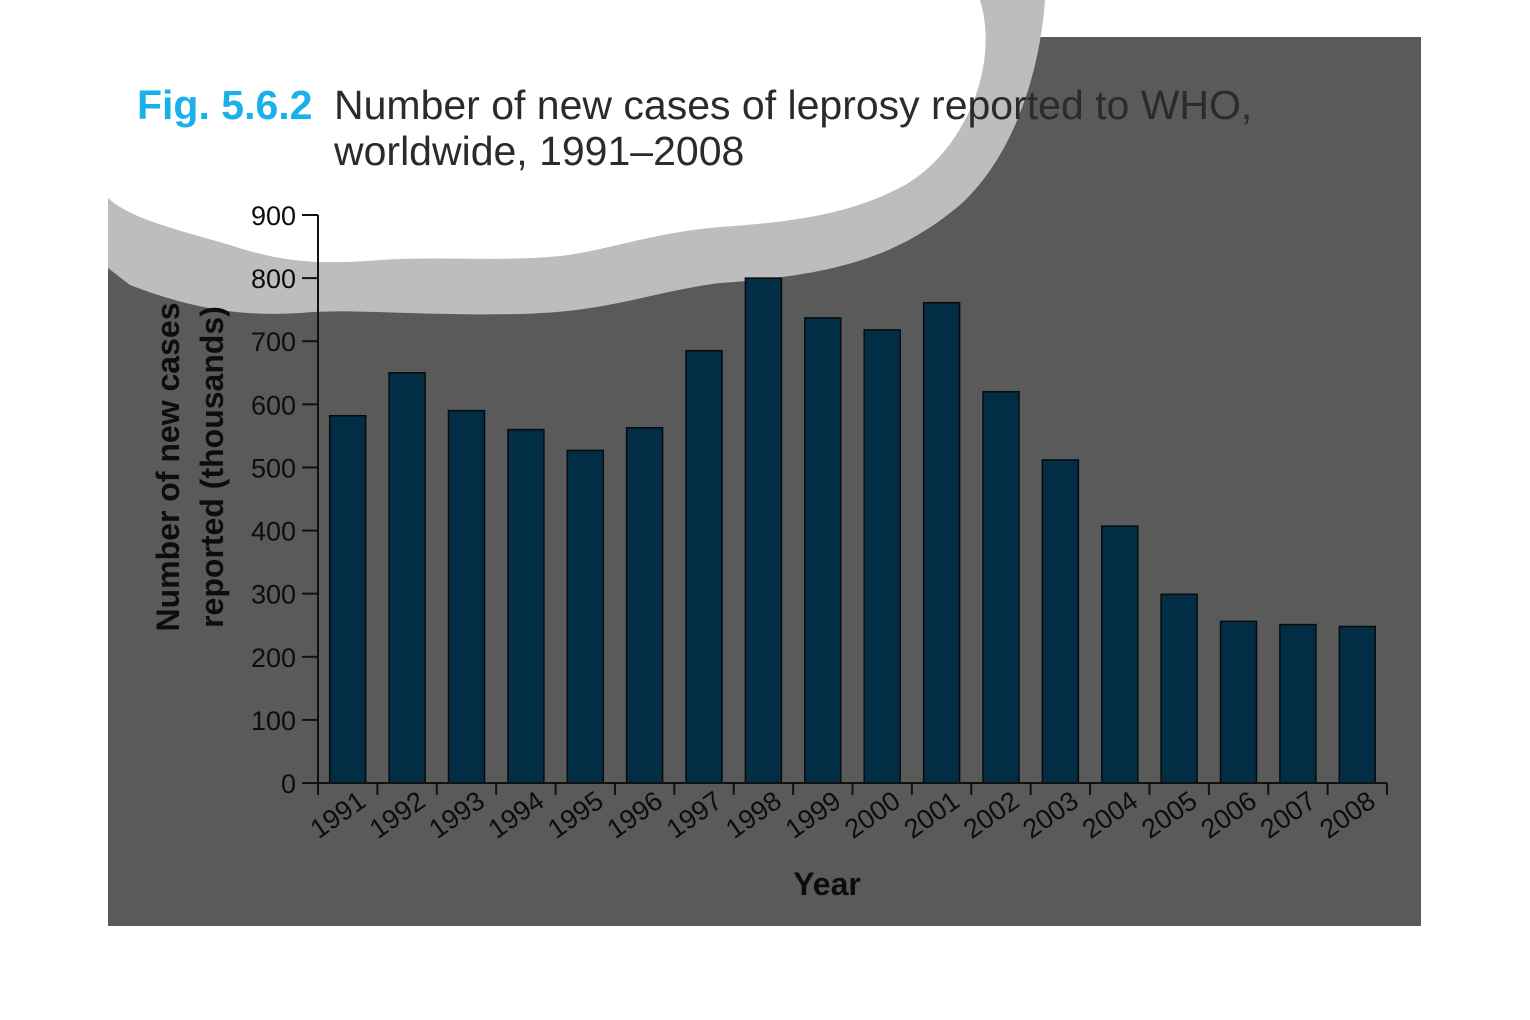 The height and width of the screenshot is (1020, 1530). Describe the element at coordinates (347, 599) in the screenshot. I see `bar-1991` at that location.